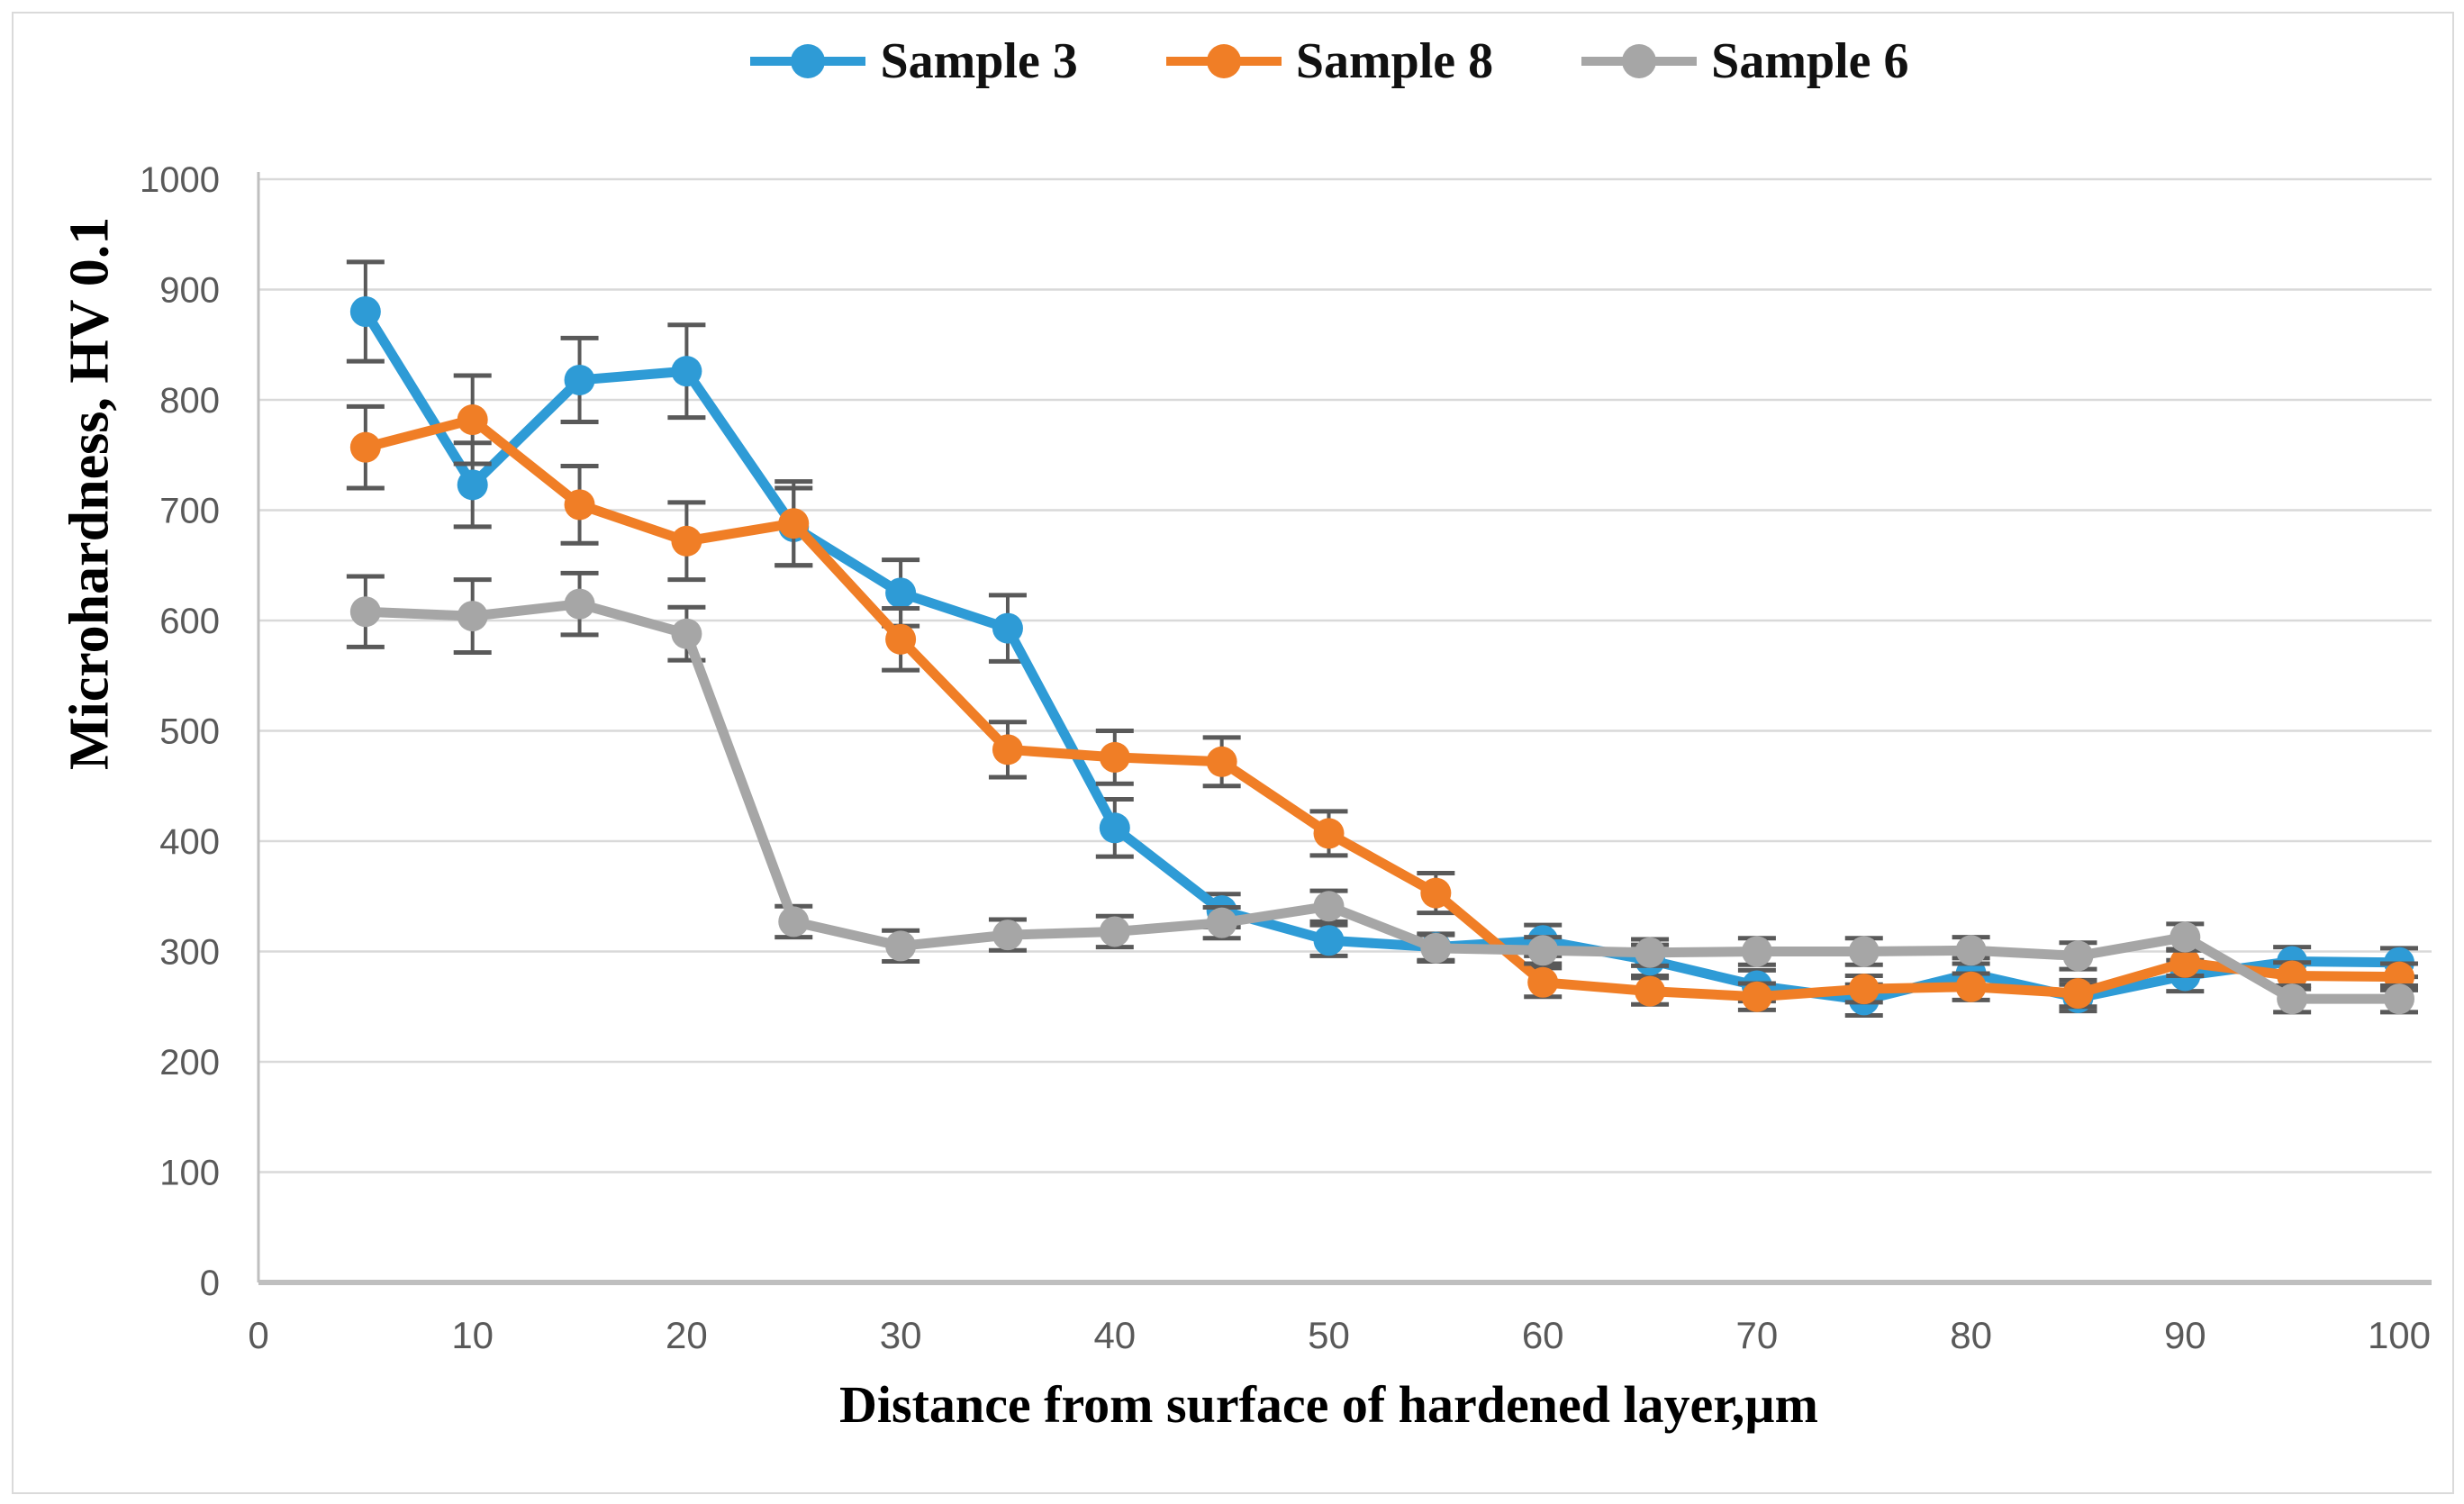 The image size is (2464, 1504). I want to click on data-point-sample-6-x15, so click(579, 604).